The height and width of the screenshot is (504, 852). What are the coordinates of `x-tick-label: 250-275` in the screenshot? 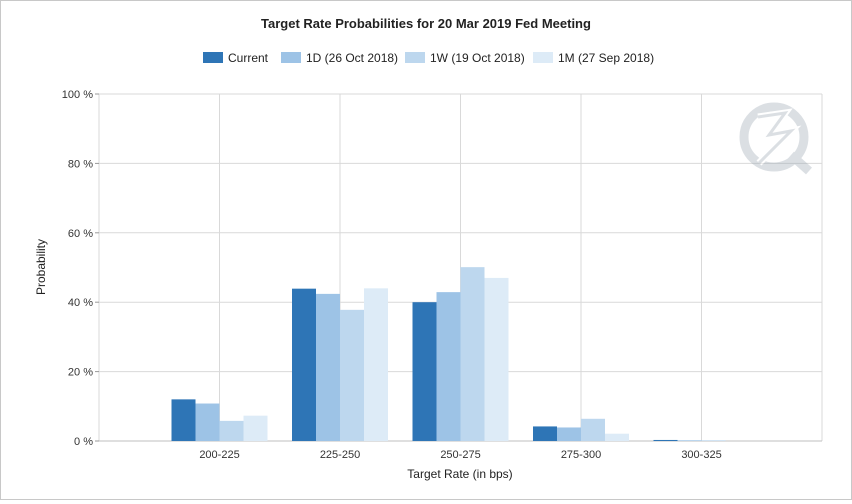 It's located at (460, 455).